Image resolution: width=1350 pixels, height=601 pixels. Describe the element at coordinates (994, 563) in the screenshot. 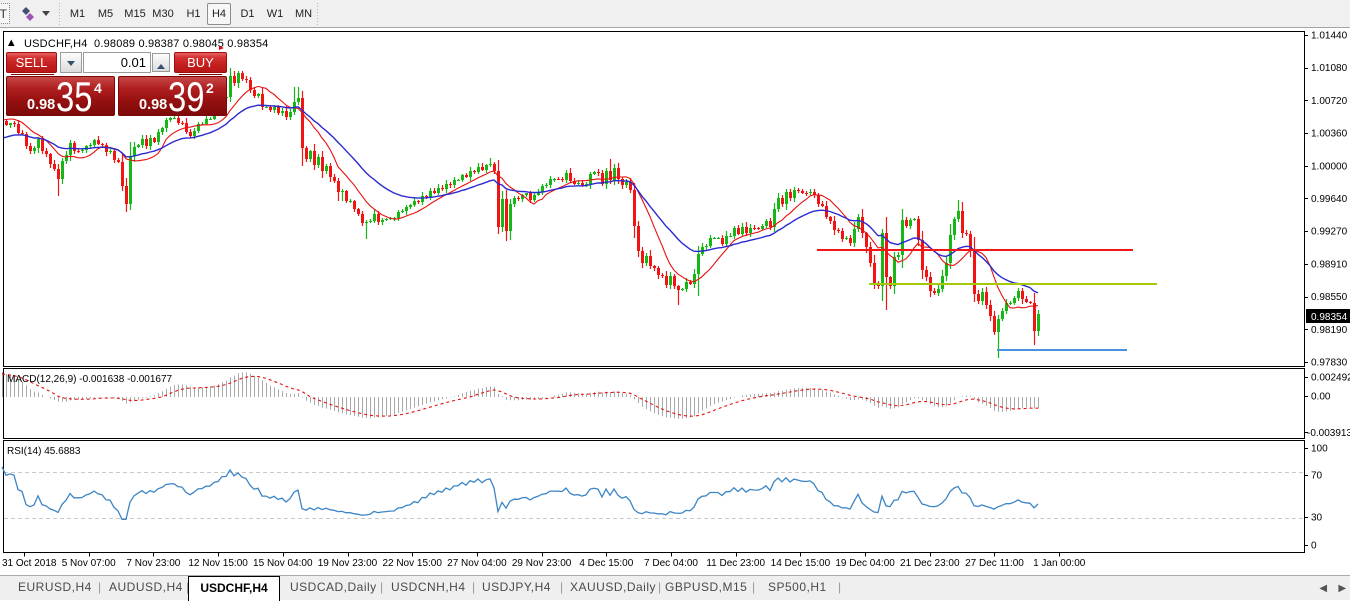

I see `svg-text: 27 Dec 11:00` at that location.